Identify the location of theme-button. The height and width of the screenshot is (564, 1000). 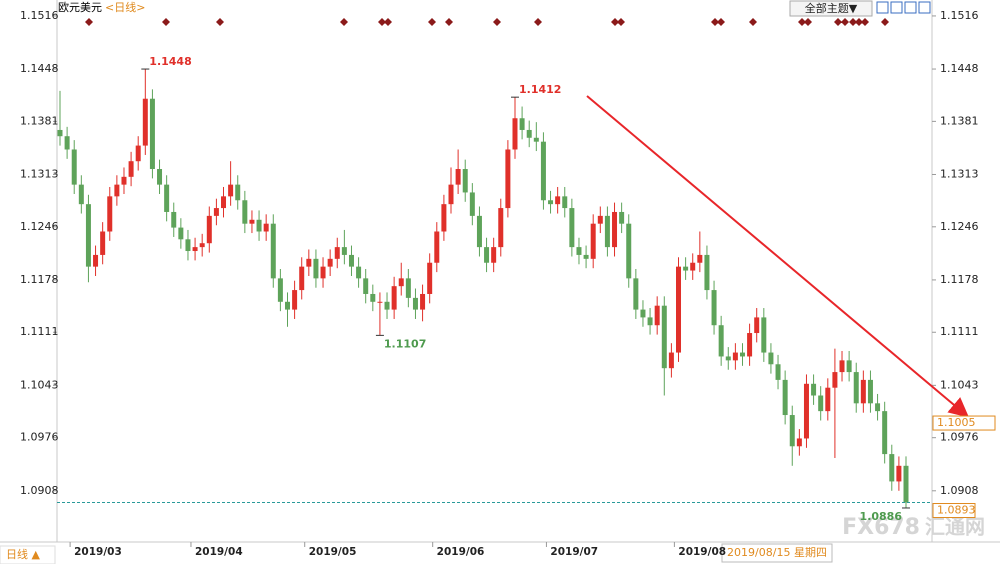
(831, 8).